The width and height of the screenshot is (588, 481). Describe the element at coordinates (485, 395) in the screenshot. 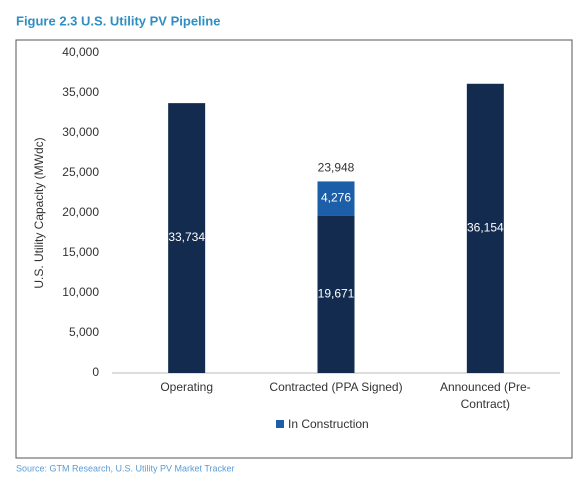

I see `x-tick-label: Announced (Pre-Contract)` at that location.